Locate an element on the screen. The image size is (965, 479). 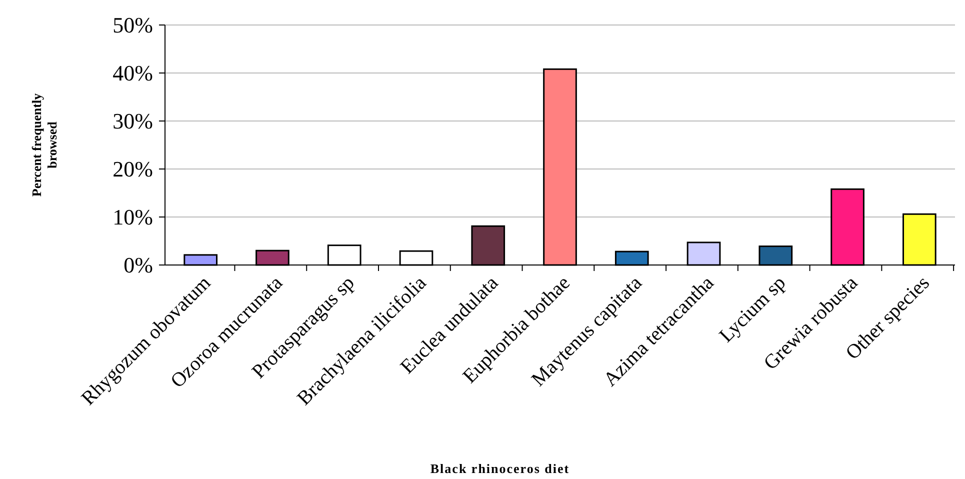
y-tick-label: 20% is located at coordinates (132, 169).